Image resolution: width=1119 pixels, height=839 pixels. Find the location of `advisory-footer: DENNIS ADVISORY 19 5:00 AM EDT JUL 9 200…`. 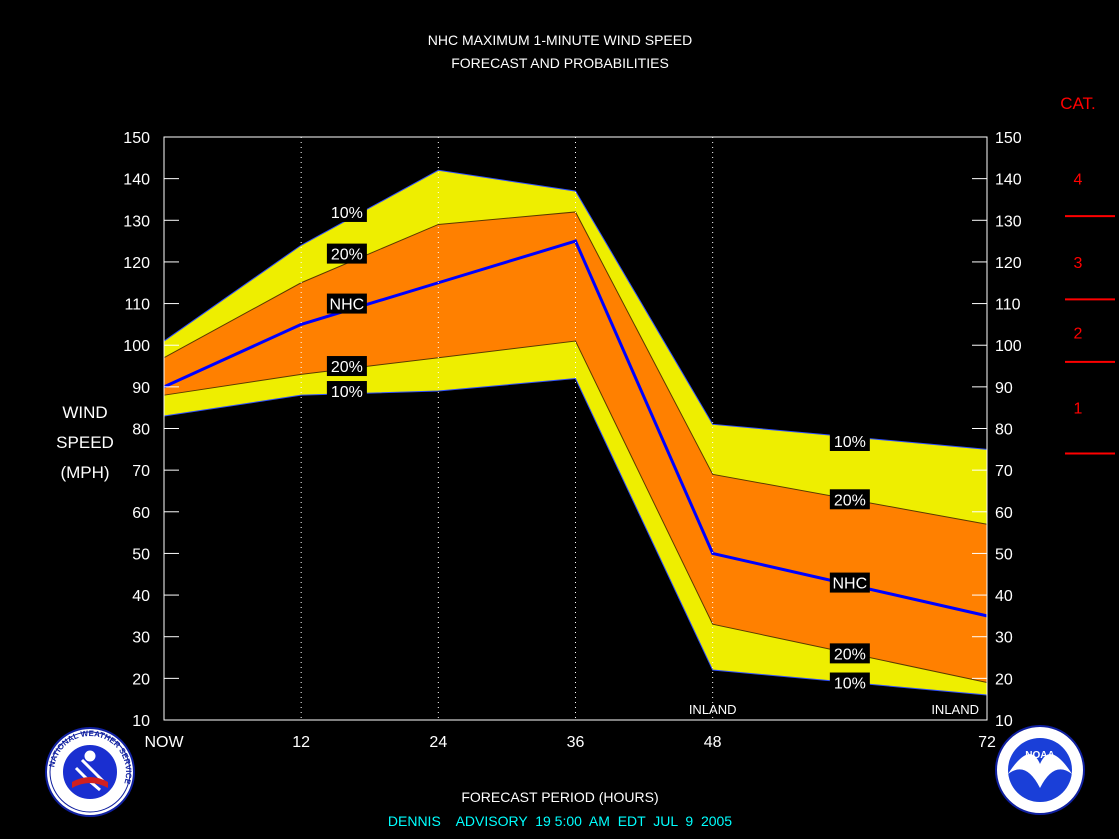

advisory-footer: DENNIS ADVISORY 19 5:00 AM EDT JUL 9 200… is located at coordinates (560, 821).